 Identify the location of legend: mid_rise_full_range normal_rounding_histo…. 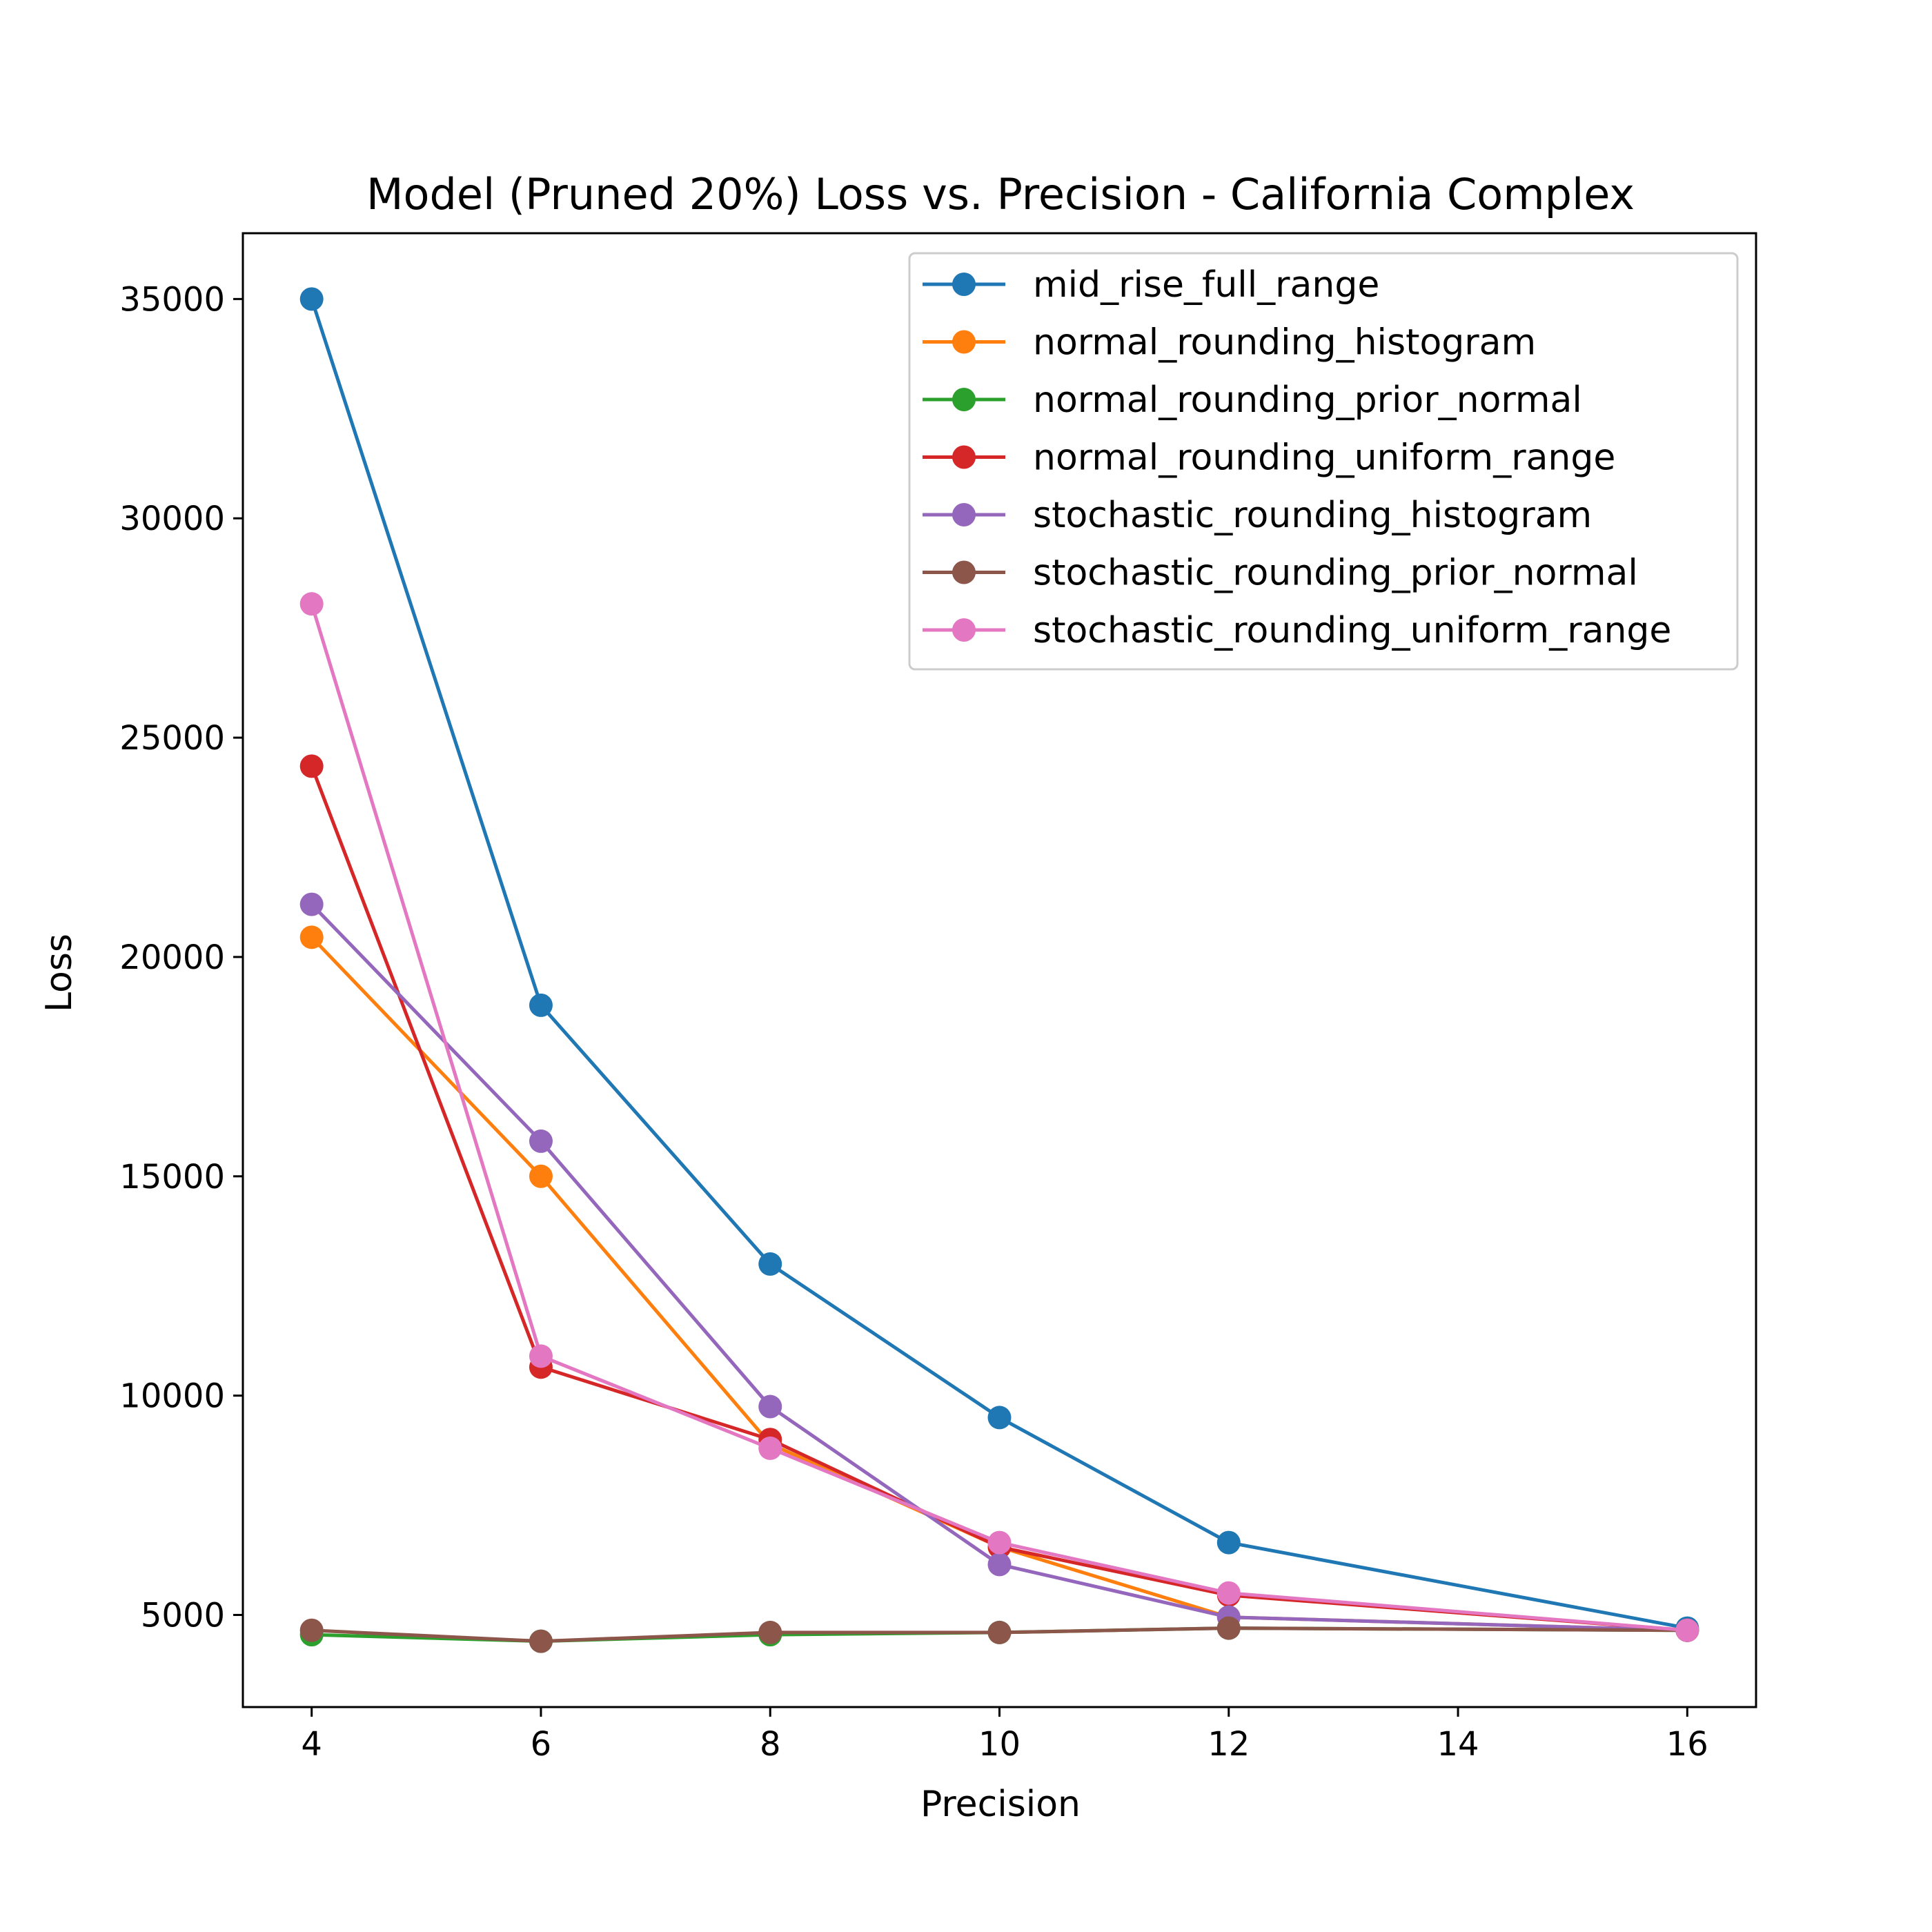
(1323, 461).